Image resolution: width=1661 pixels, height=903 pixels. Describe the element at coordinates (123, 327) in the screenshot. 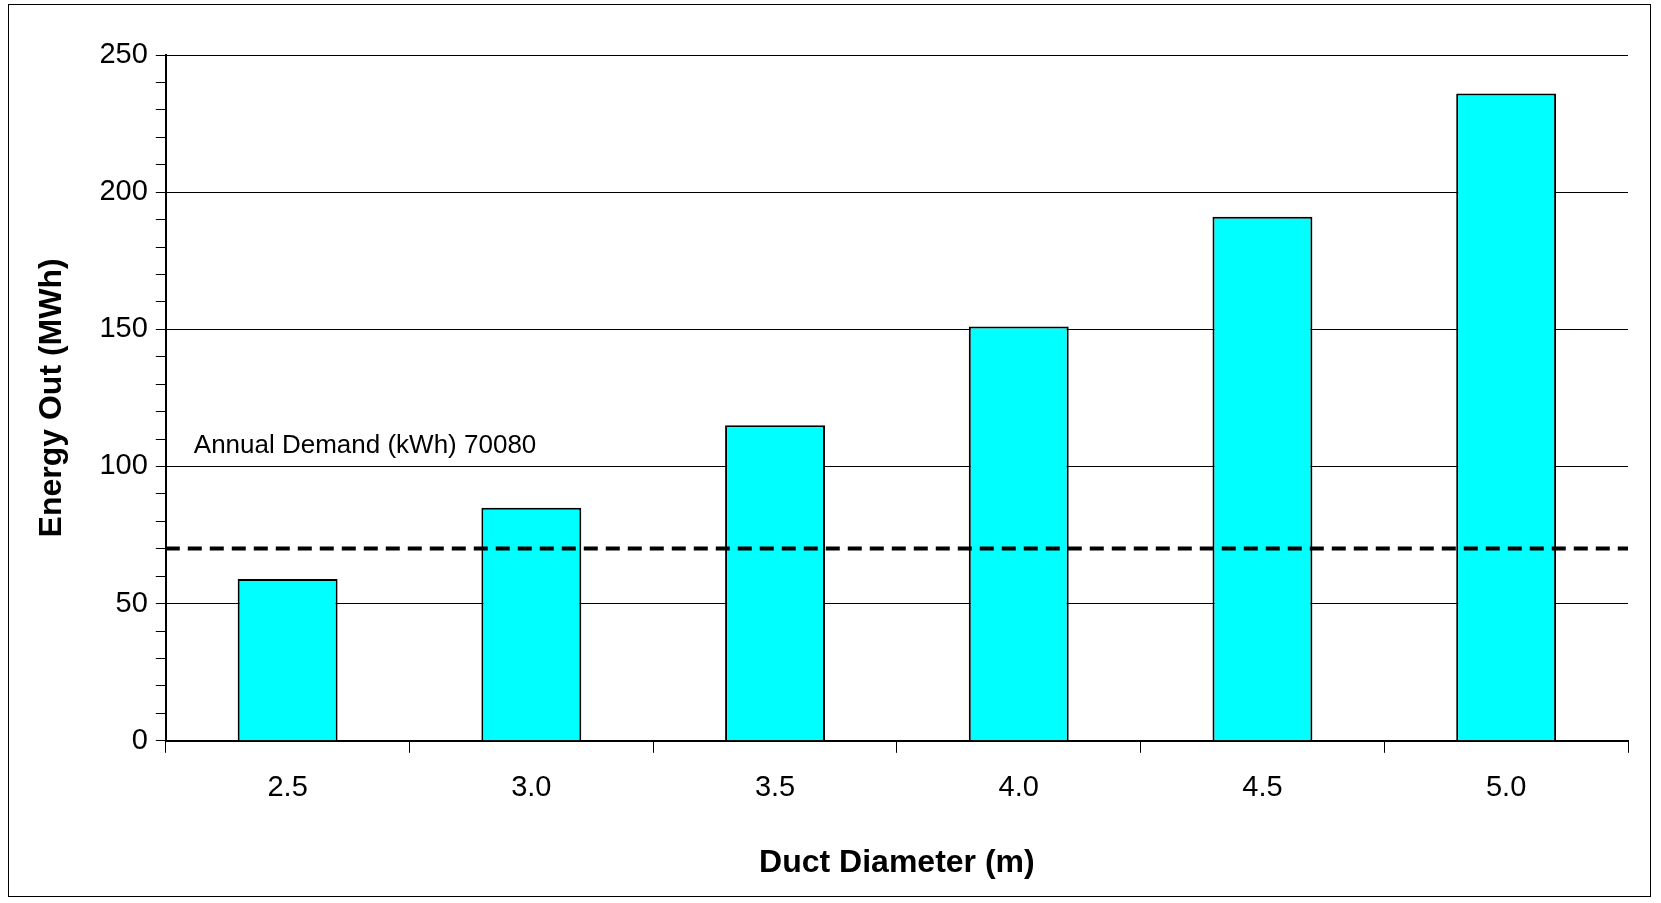

I see `y-tick-label: 150` at that location.